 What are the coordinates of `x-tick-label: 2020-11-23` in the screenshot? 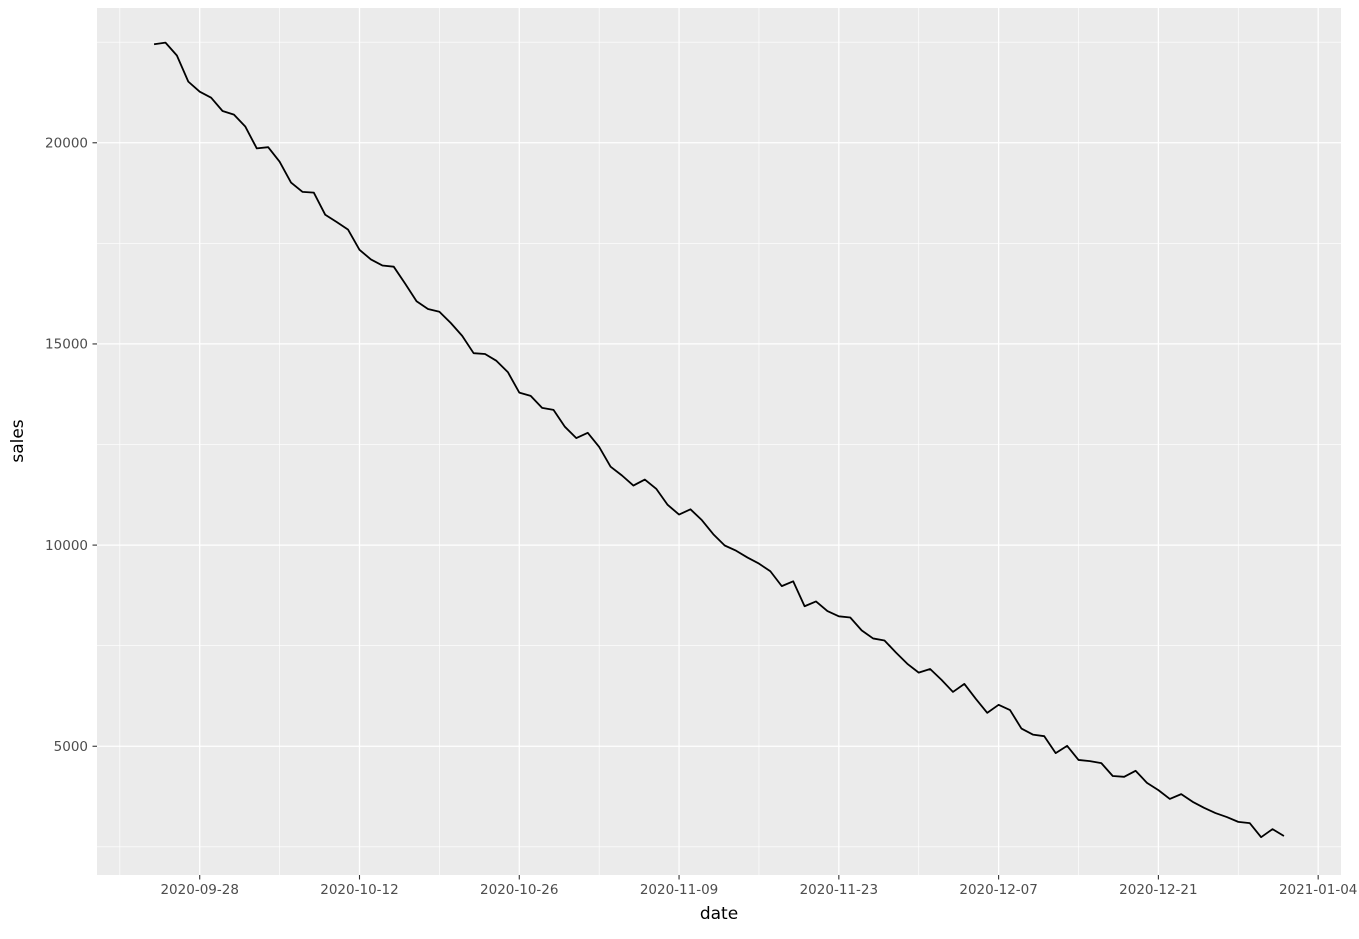 It's located at (839, 890).